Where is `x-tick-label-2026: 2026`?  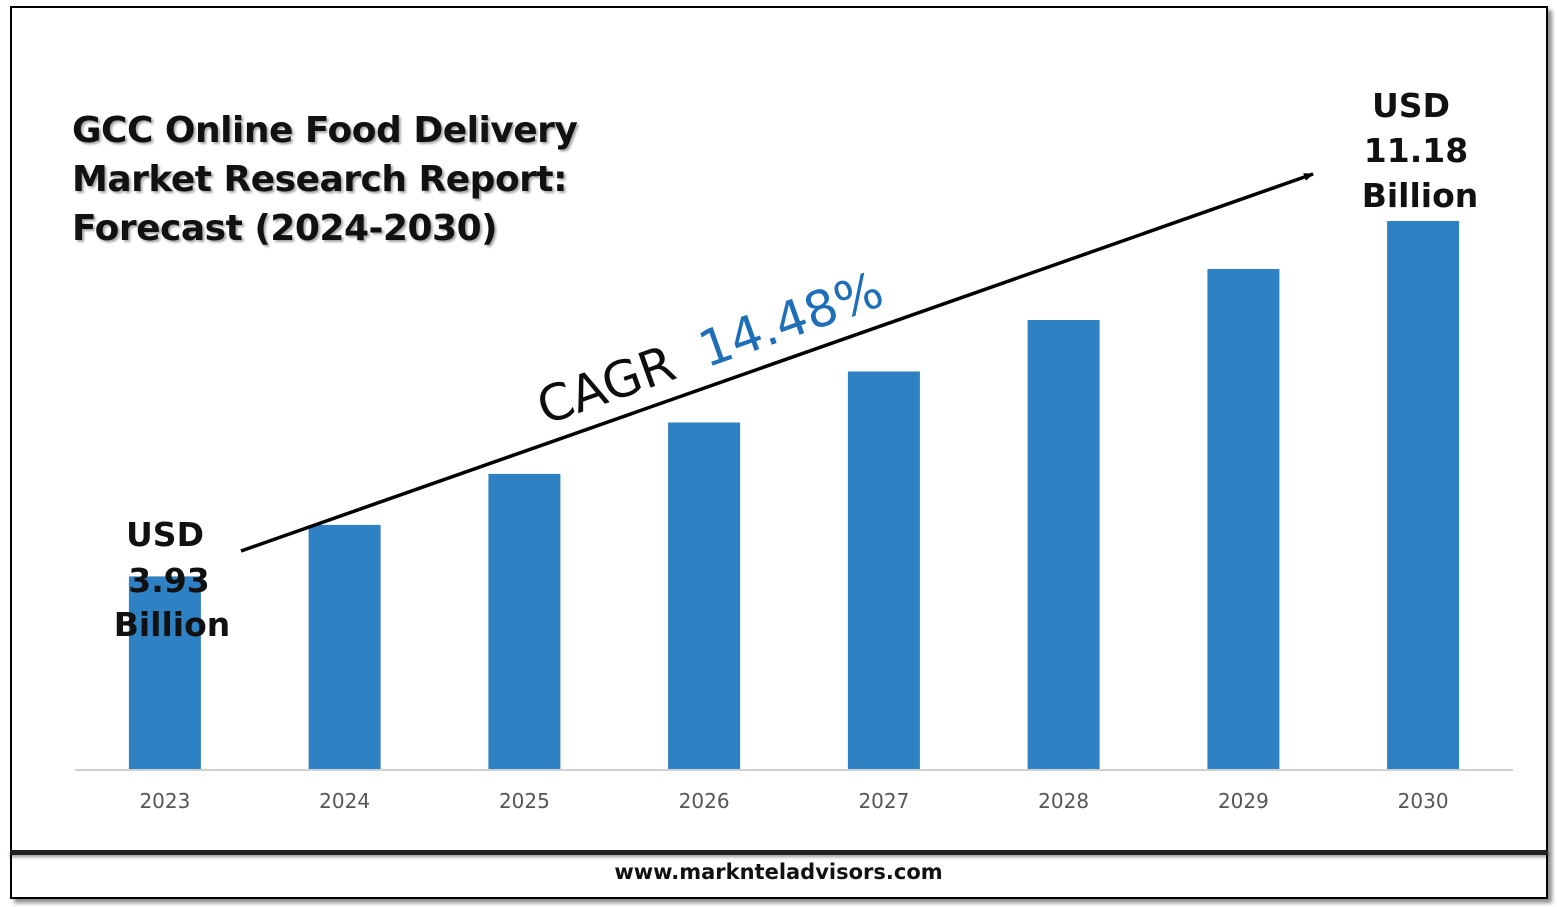 x-tick-label-2026: 2026 is located at coordinates (704, 801).